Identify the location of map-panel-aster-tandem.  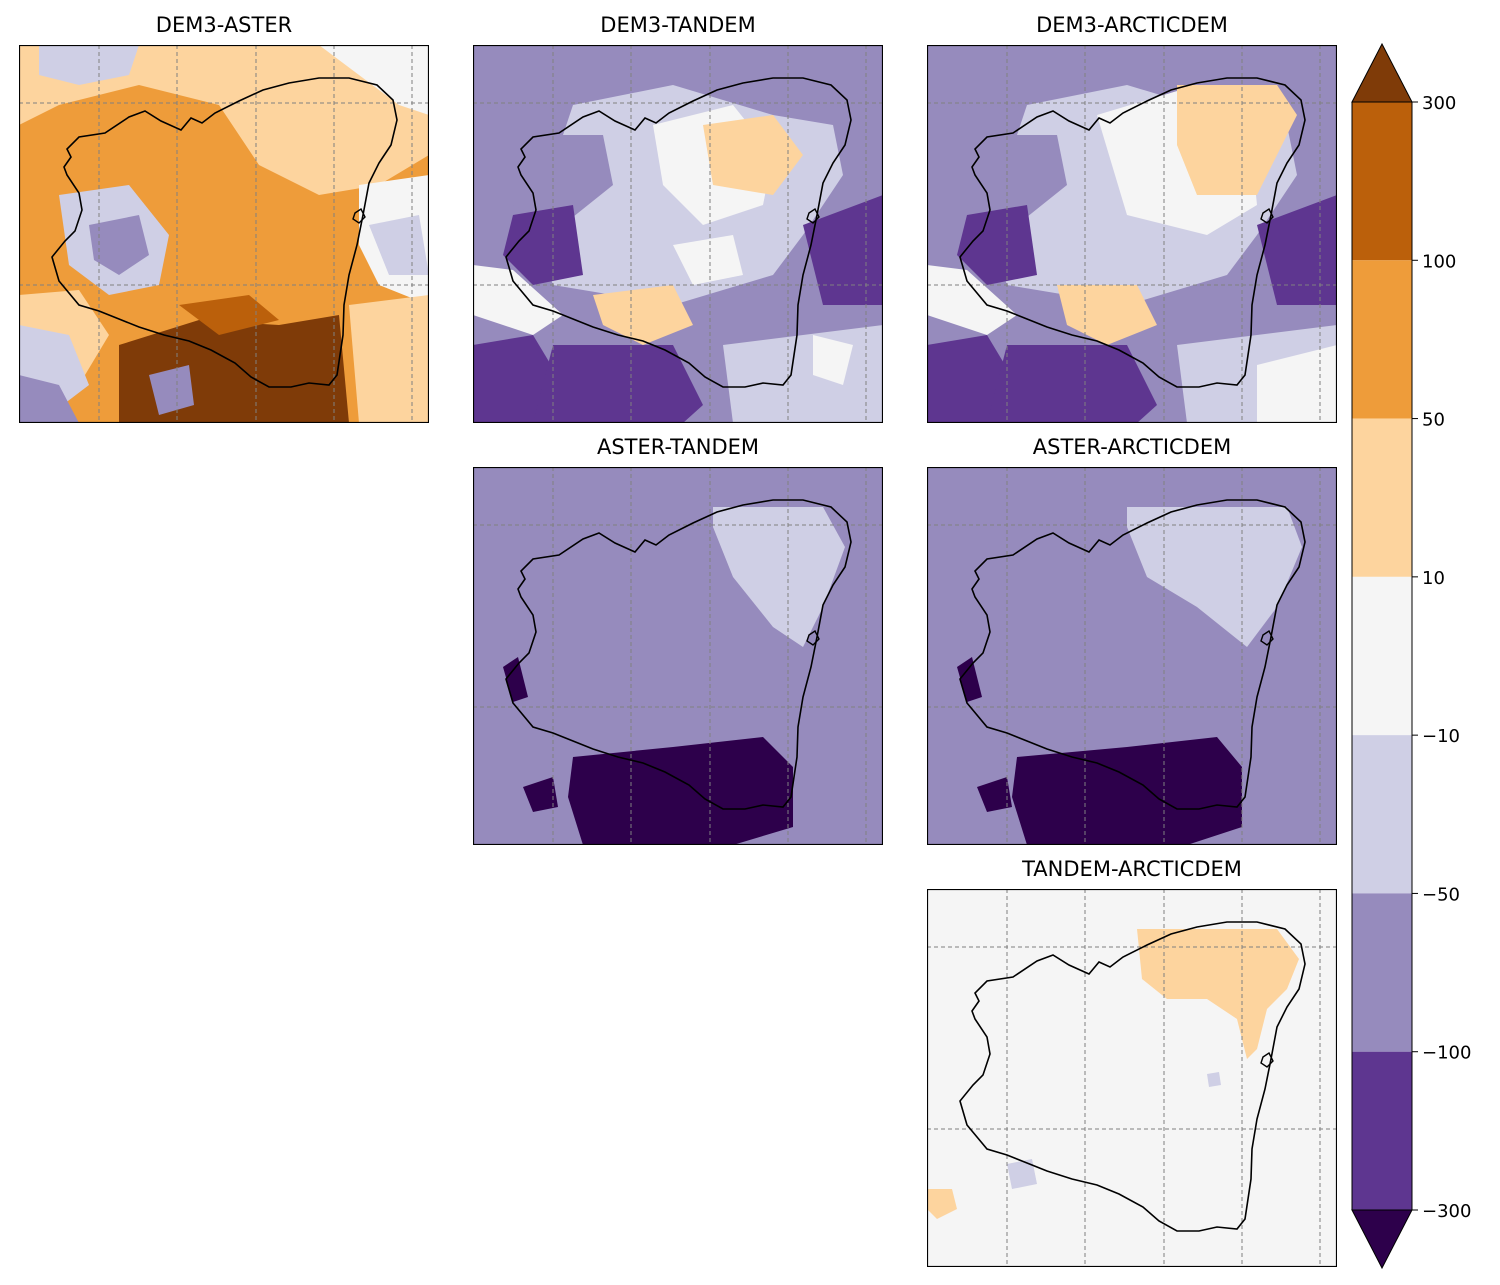
(678, 656).